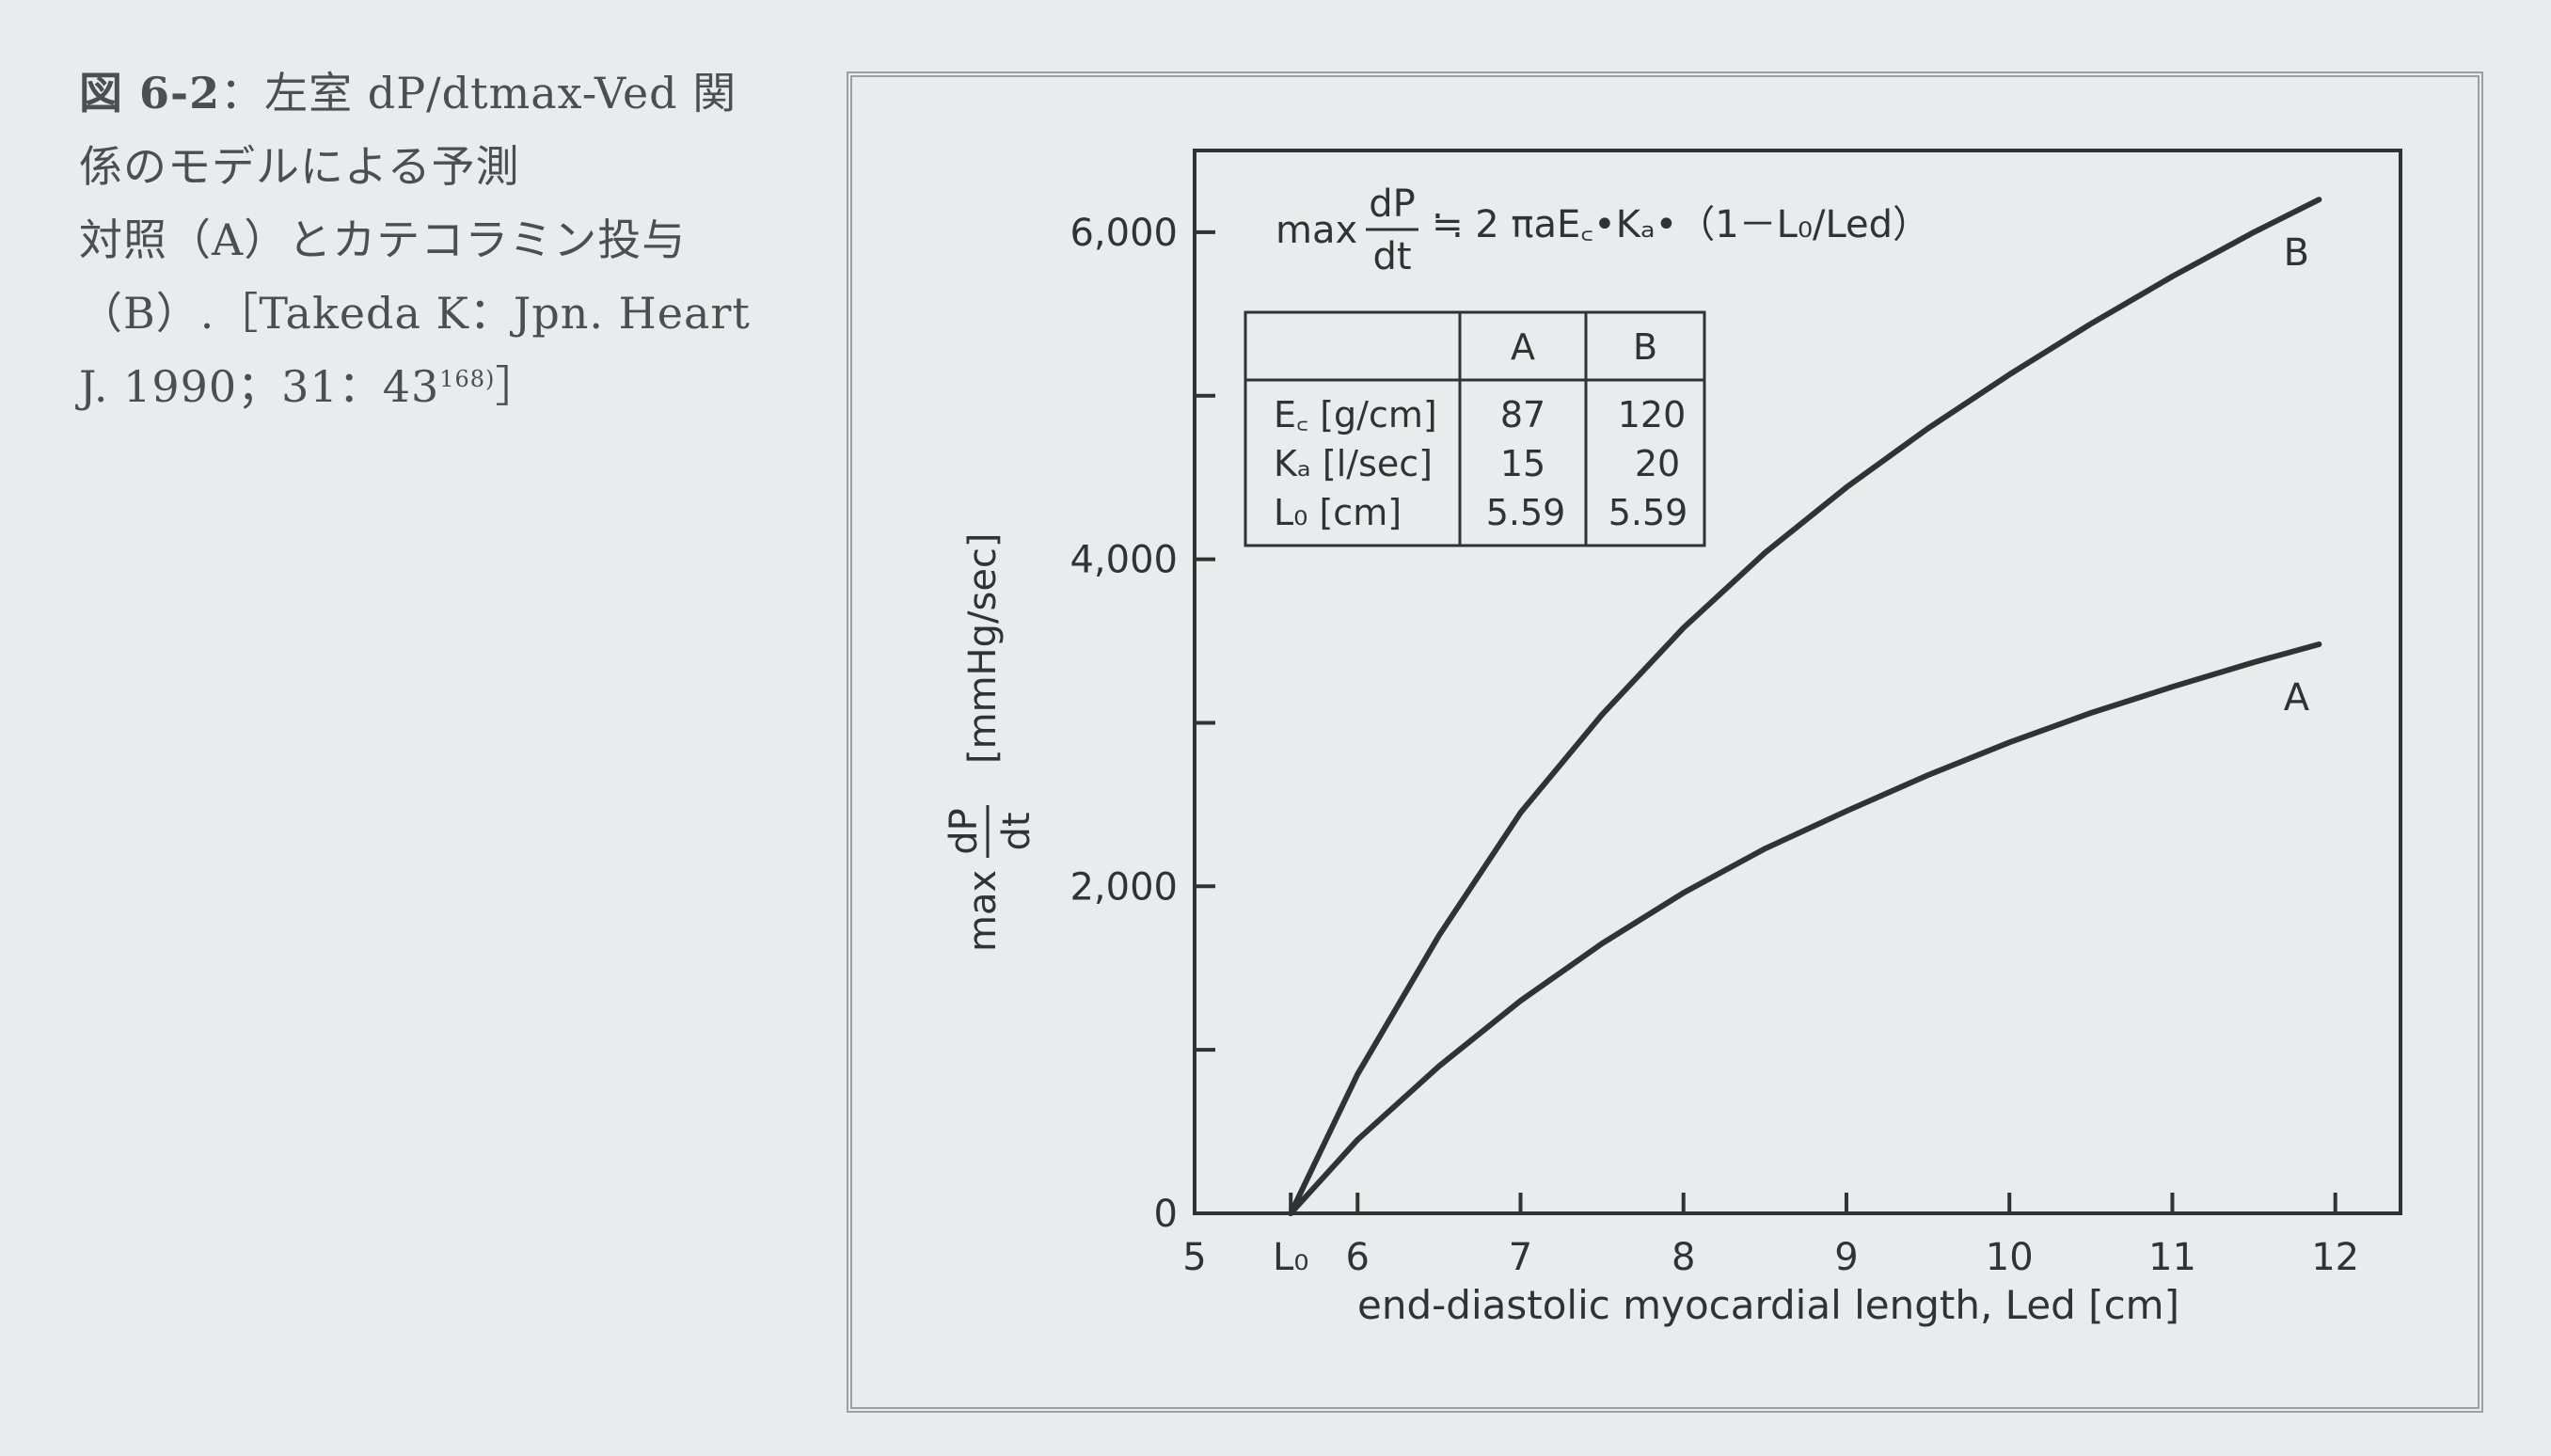 The height and width of the screenshot is (1456, 2551). What do you see at coordinates (1645, 347) in the screenshot?
I see `table-header-b: B` at bounding box center [1645, 347].